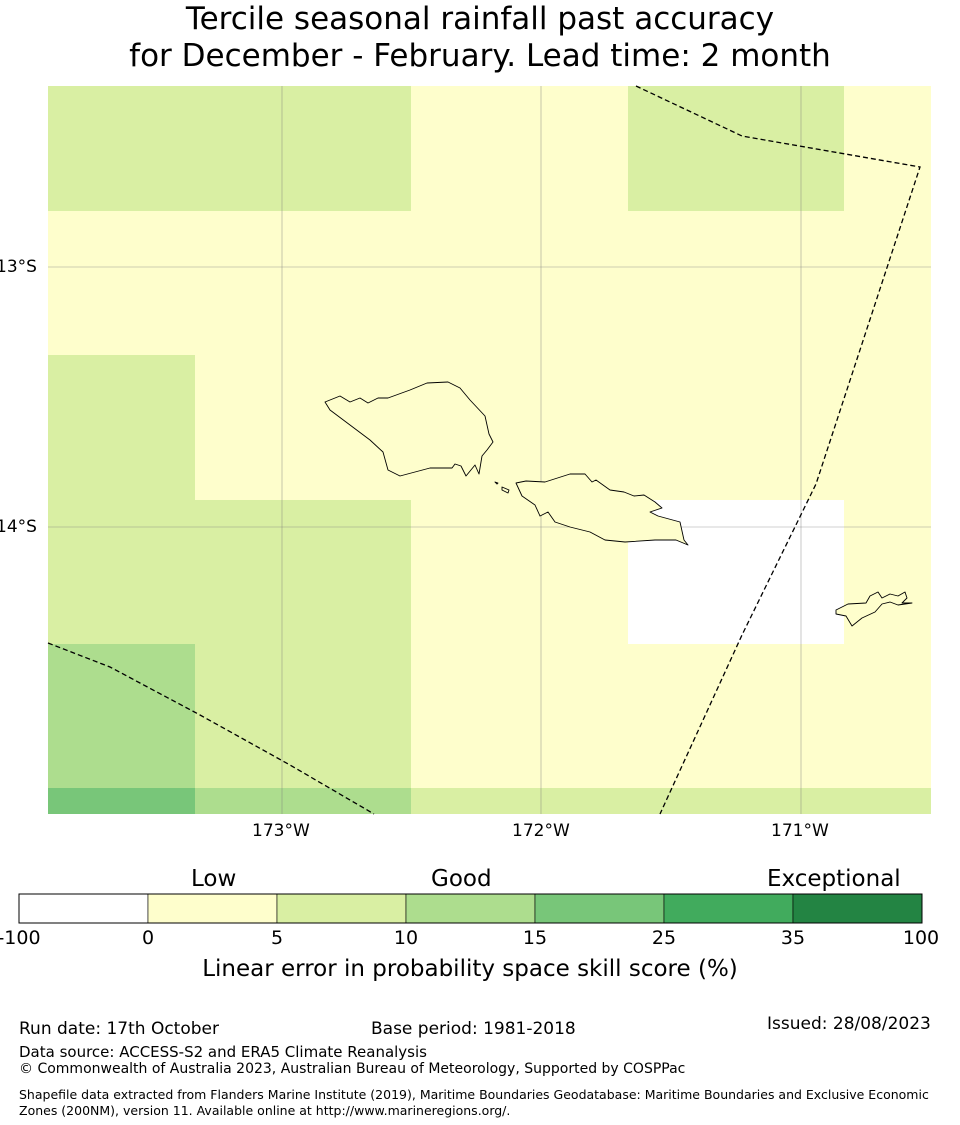  Describe the element at coordinates (793, 938) in the screenshot. I see `colorbar-tick: 35` at that location.